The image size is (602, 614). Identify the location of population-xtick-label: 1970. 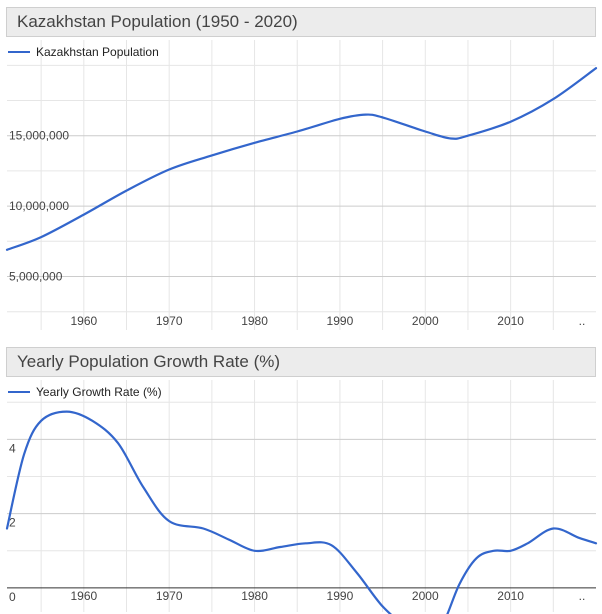
(169, 321).